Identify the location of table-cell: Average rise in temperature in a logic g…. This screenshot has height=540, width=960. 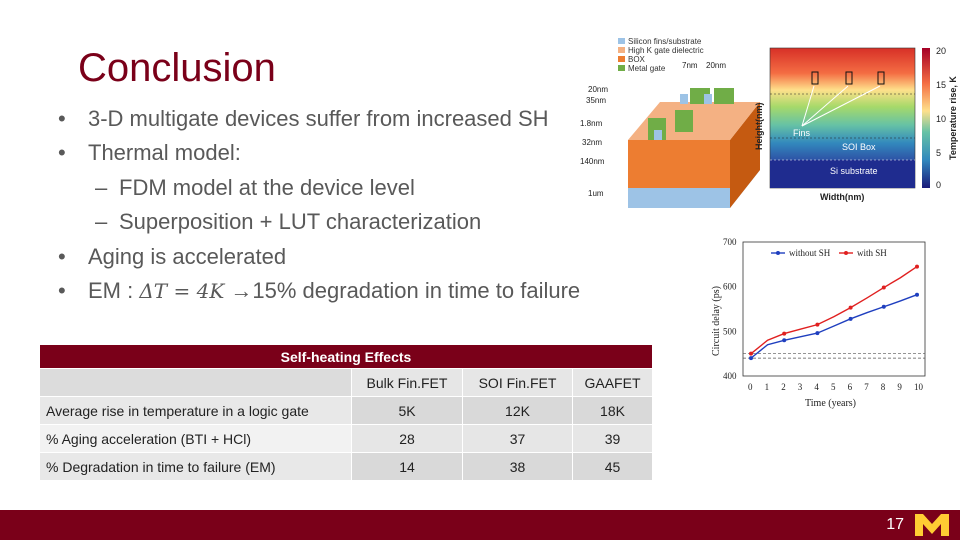
(195, 410).